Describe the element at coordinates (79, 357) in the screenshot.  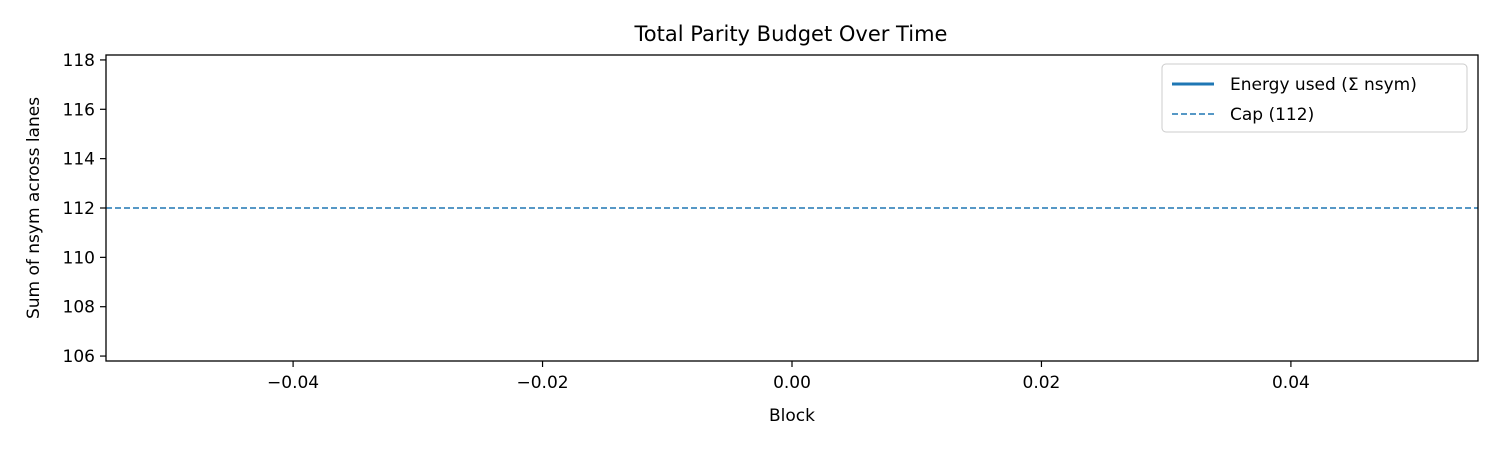
I see `y-tick-label: 106` at that location.